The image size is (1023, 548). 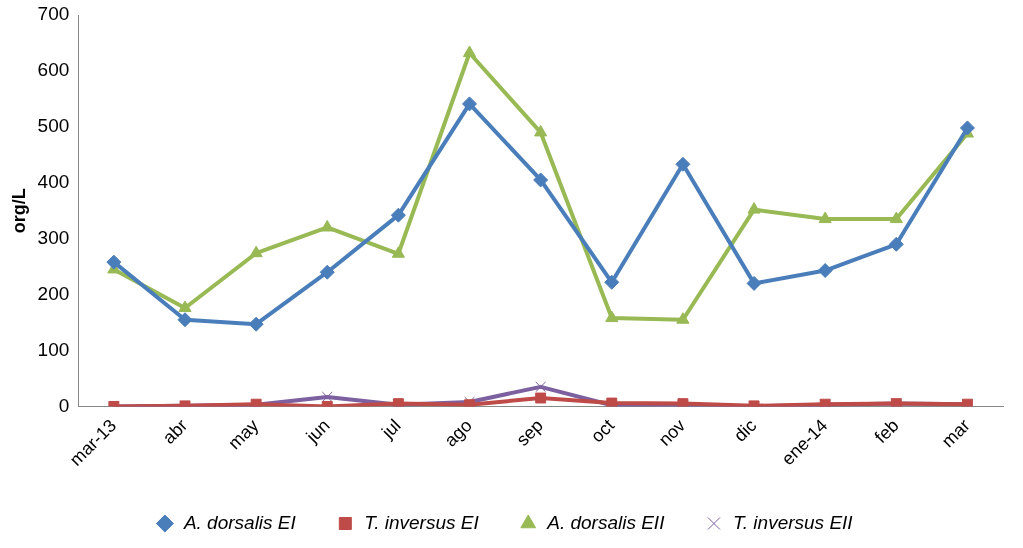 I want to click on y-tick-label: 600, so click(x=53, y=70).